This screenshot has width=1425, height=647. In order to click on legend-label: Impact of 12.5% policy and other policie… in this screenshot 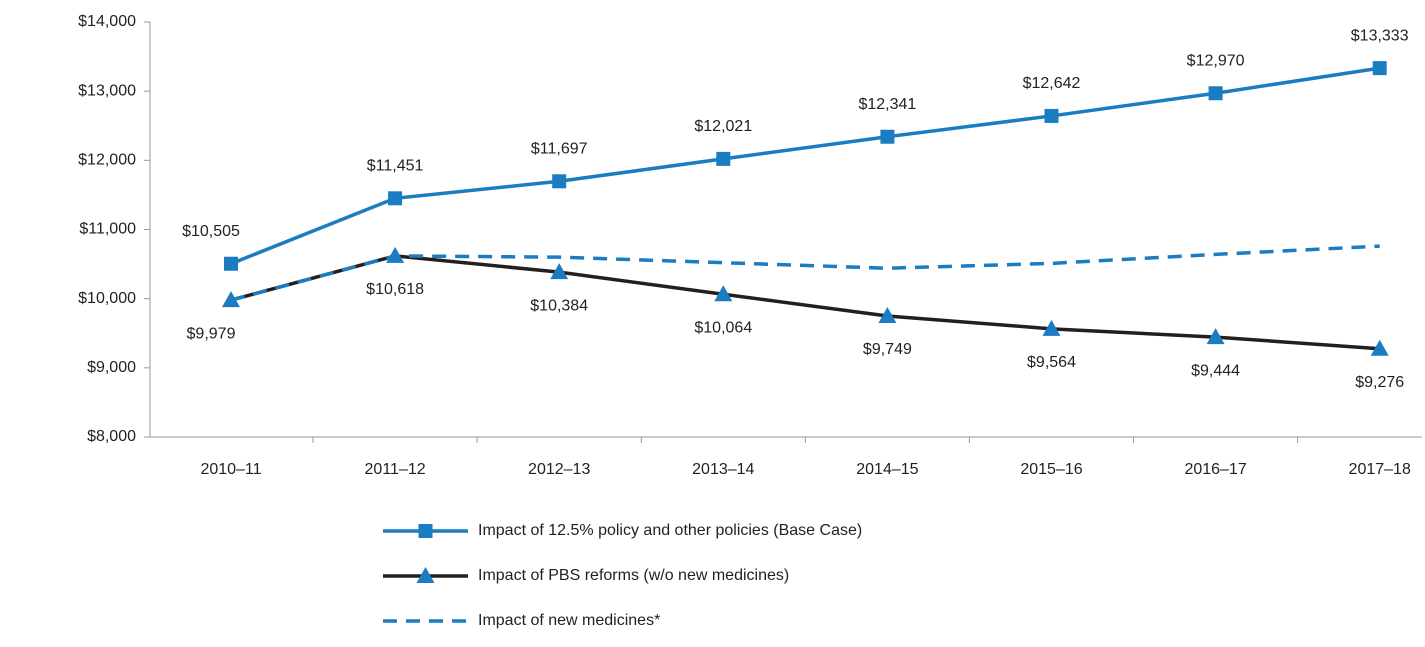, I will do `click(670, 530)`.